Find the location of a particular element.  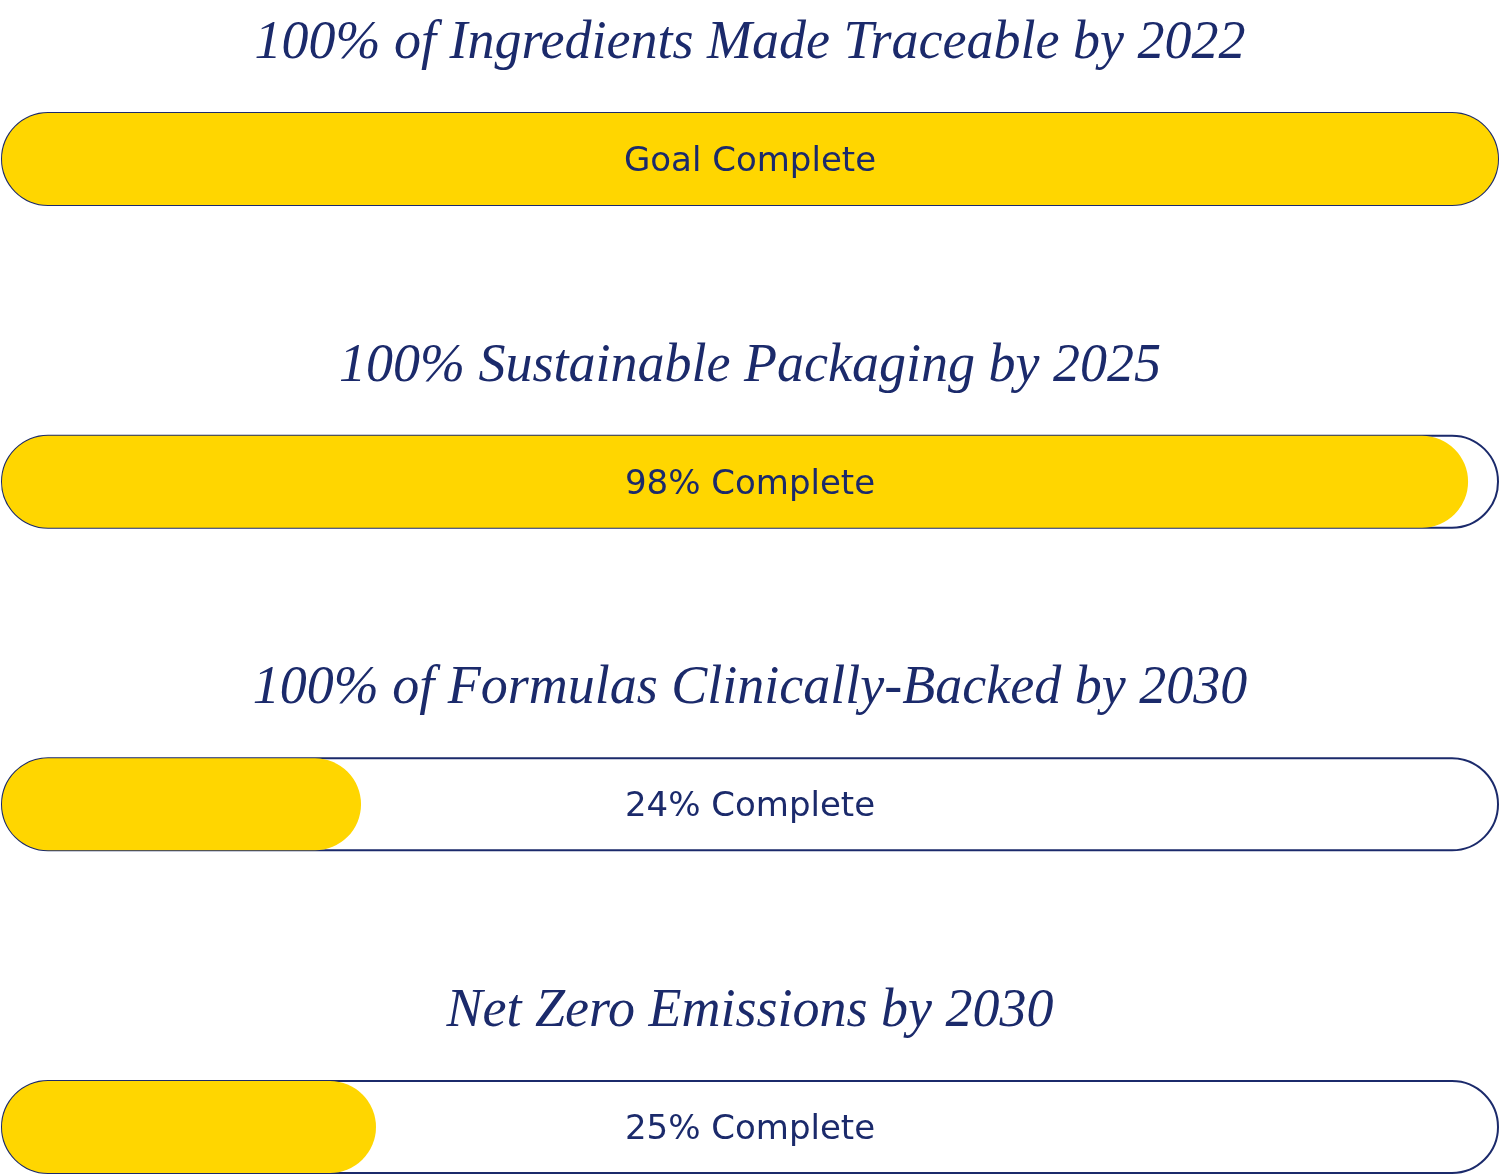

data-label: 98% Complete is located at coordinates (750, 481).